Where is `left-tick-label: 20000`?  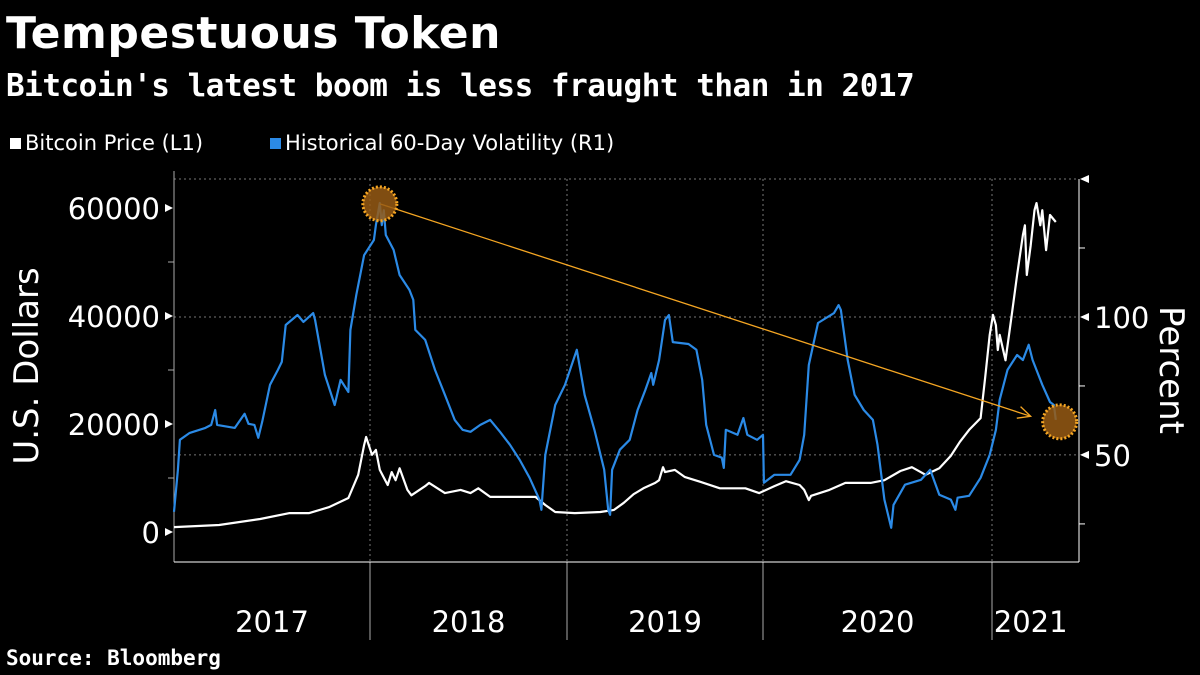
left-tick-label: 20000 is located at coordinates (114, 425).